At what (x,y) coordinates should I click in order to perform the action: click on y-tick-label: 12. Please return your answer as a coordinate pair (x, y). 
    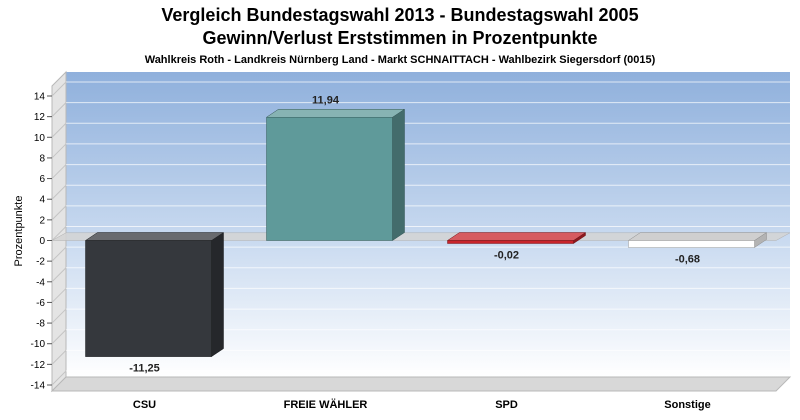
    Looking at the image, I should click on (40, 117).